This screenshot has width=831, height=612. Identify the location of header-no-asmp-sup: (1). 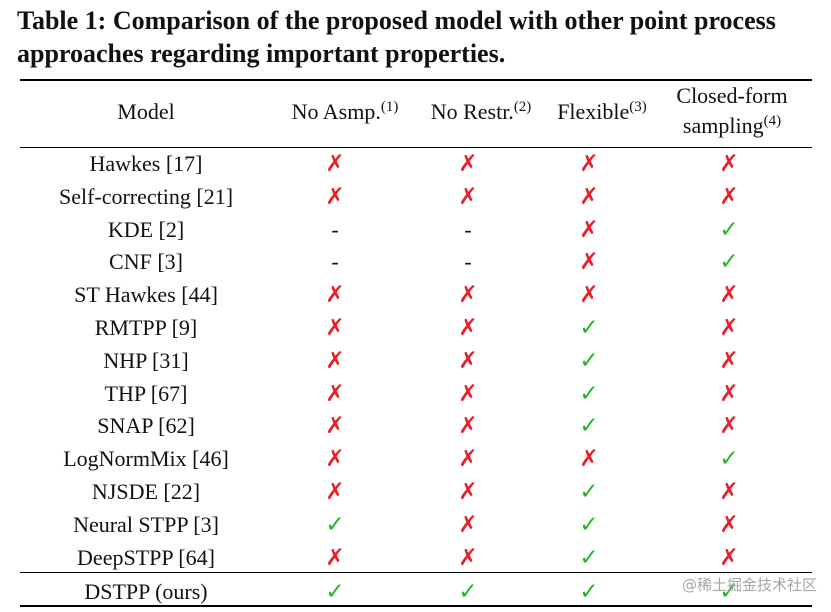
(389, 107).